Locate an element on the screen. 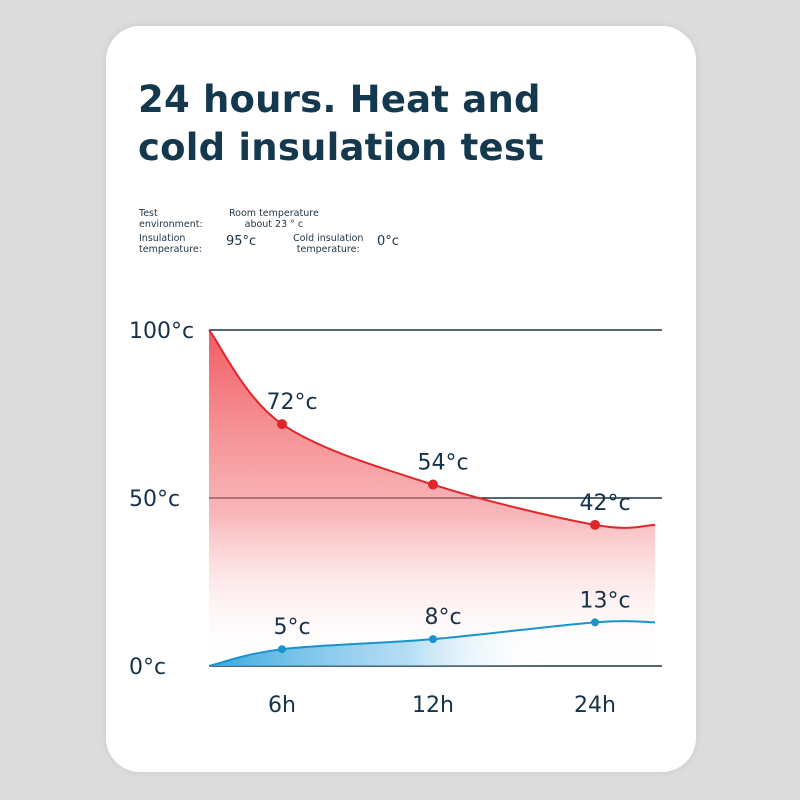 The height and width of the screenshot is (800, 800). hot-data-label: 42°c is located at coordinates (604, 503).